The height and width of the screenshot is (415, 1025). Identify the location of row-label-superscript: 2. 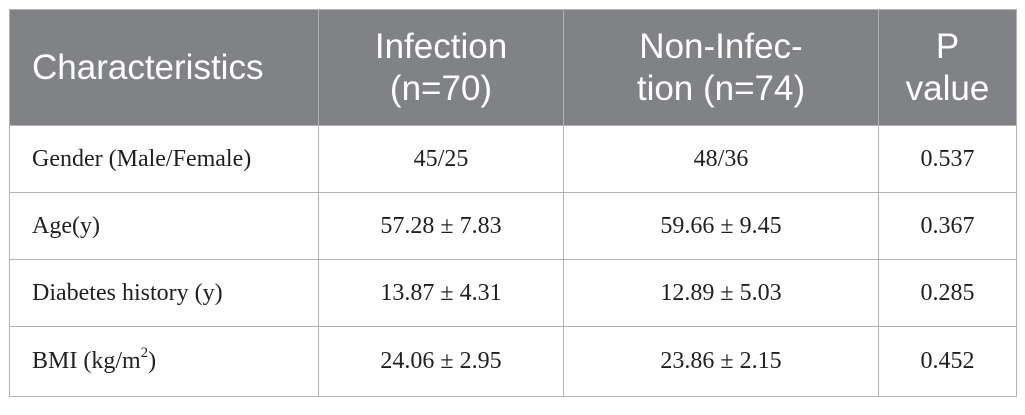
(144, 353).